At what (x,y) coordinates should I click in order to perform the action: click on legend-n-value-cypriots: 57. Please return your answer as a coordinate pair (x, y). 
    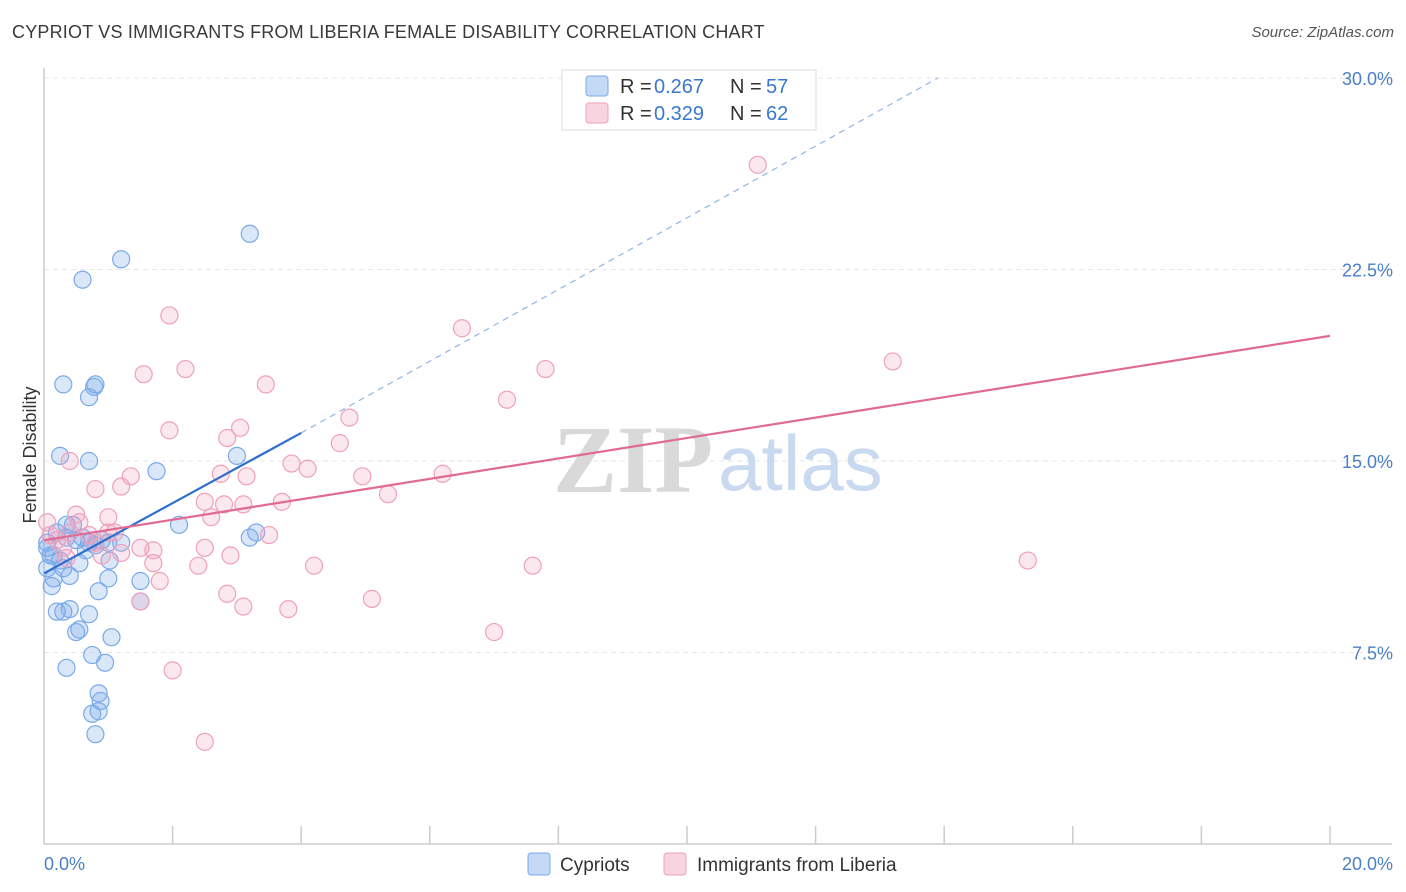
    Looking at the image, I should click on (777, 87).